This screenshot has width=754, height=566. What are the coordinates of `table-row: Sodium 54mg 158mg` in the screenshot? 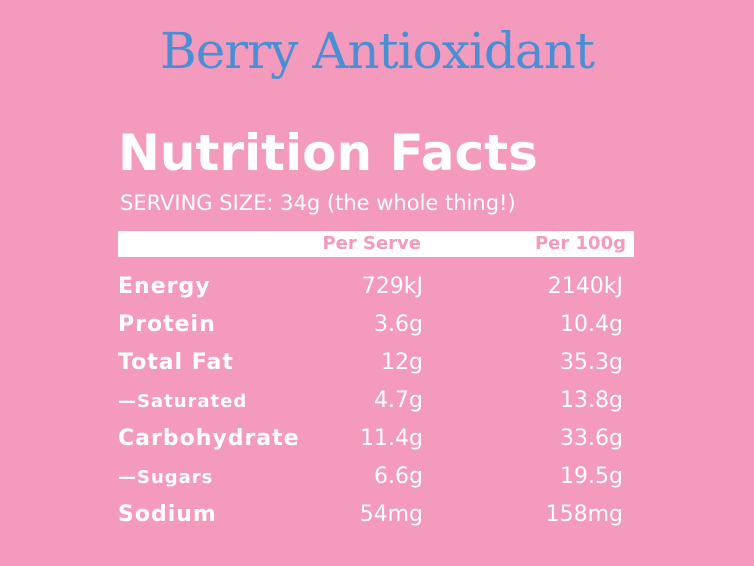 It's located at (373, 520).